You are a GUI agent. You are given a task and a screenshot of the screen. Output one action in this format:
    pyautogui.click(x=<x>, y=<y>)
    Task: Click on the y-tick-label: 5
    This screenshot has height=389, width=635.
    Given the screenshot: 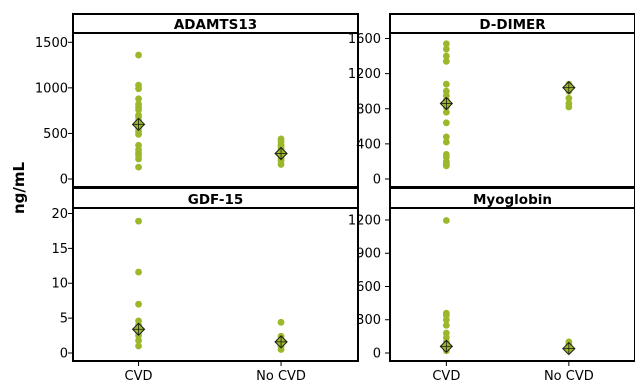 What is the action you would take?
    pyautogui.click(x=64, y=319)
    